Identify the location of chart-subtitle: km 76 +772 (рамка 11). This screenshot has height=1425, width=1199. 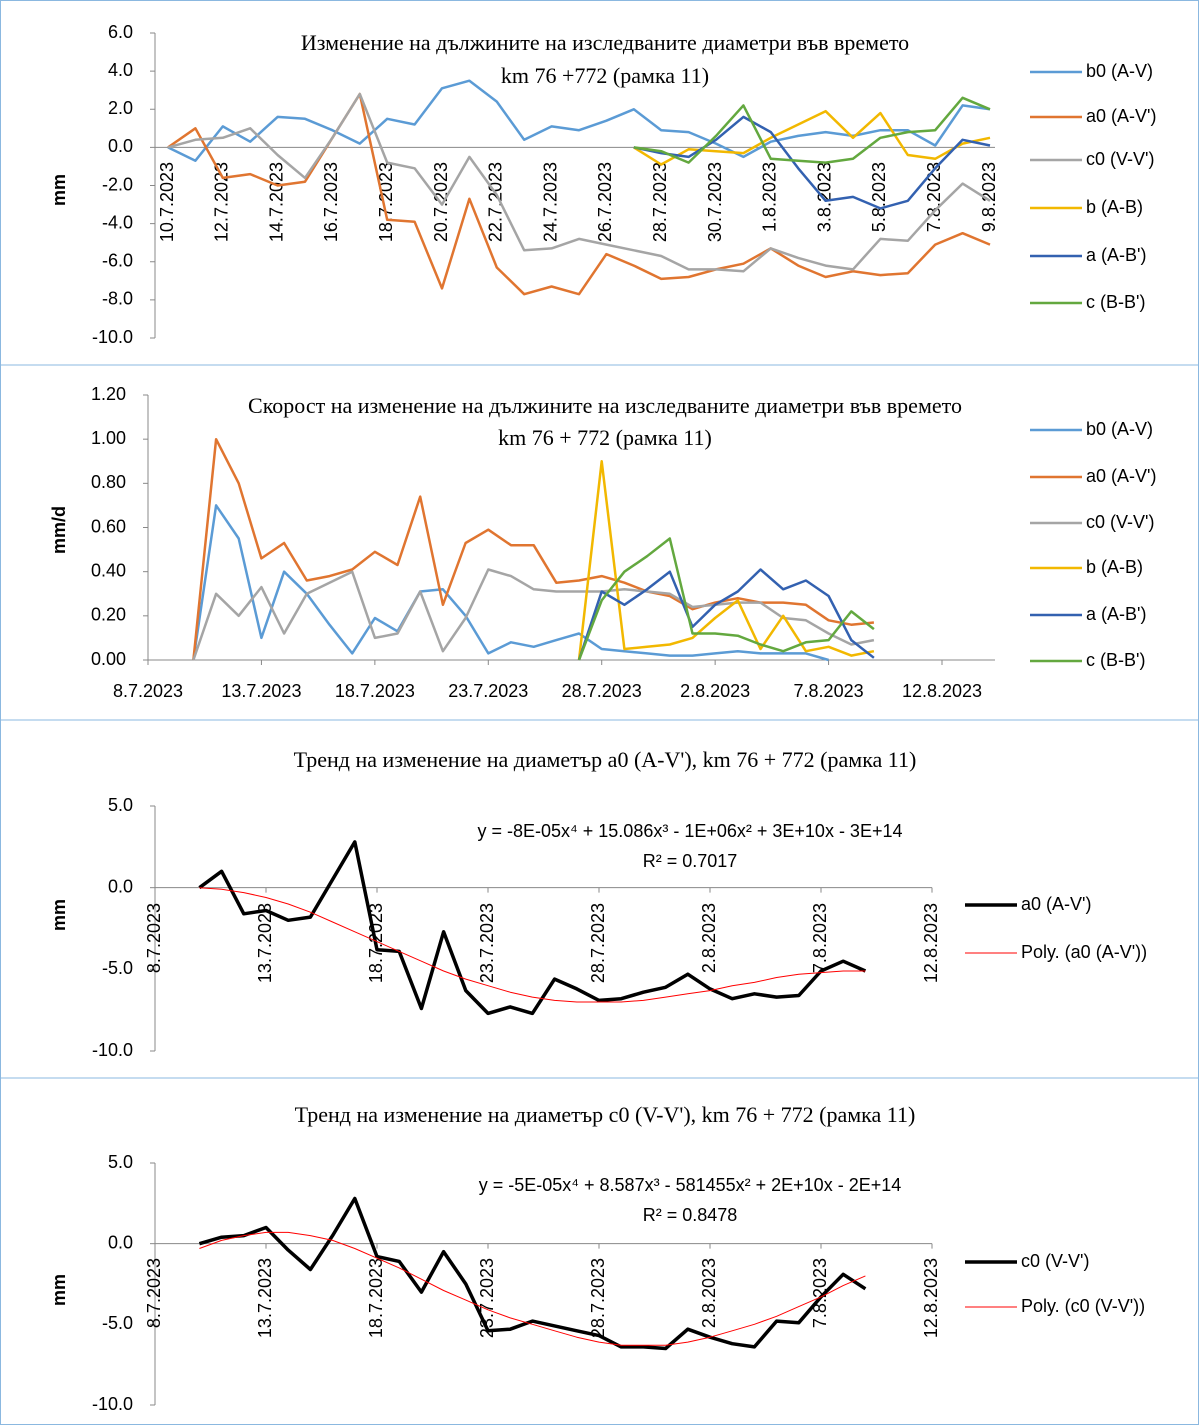
(605, 75).